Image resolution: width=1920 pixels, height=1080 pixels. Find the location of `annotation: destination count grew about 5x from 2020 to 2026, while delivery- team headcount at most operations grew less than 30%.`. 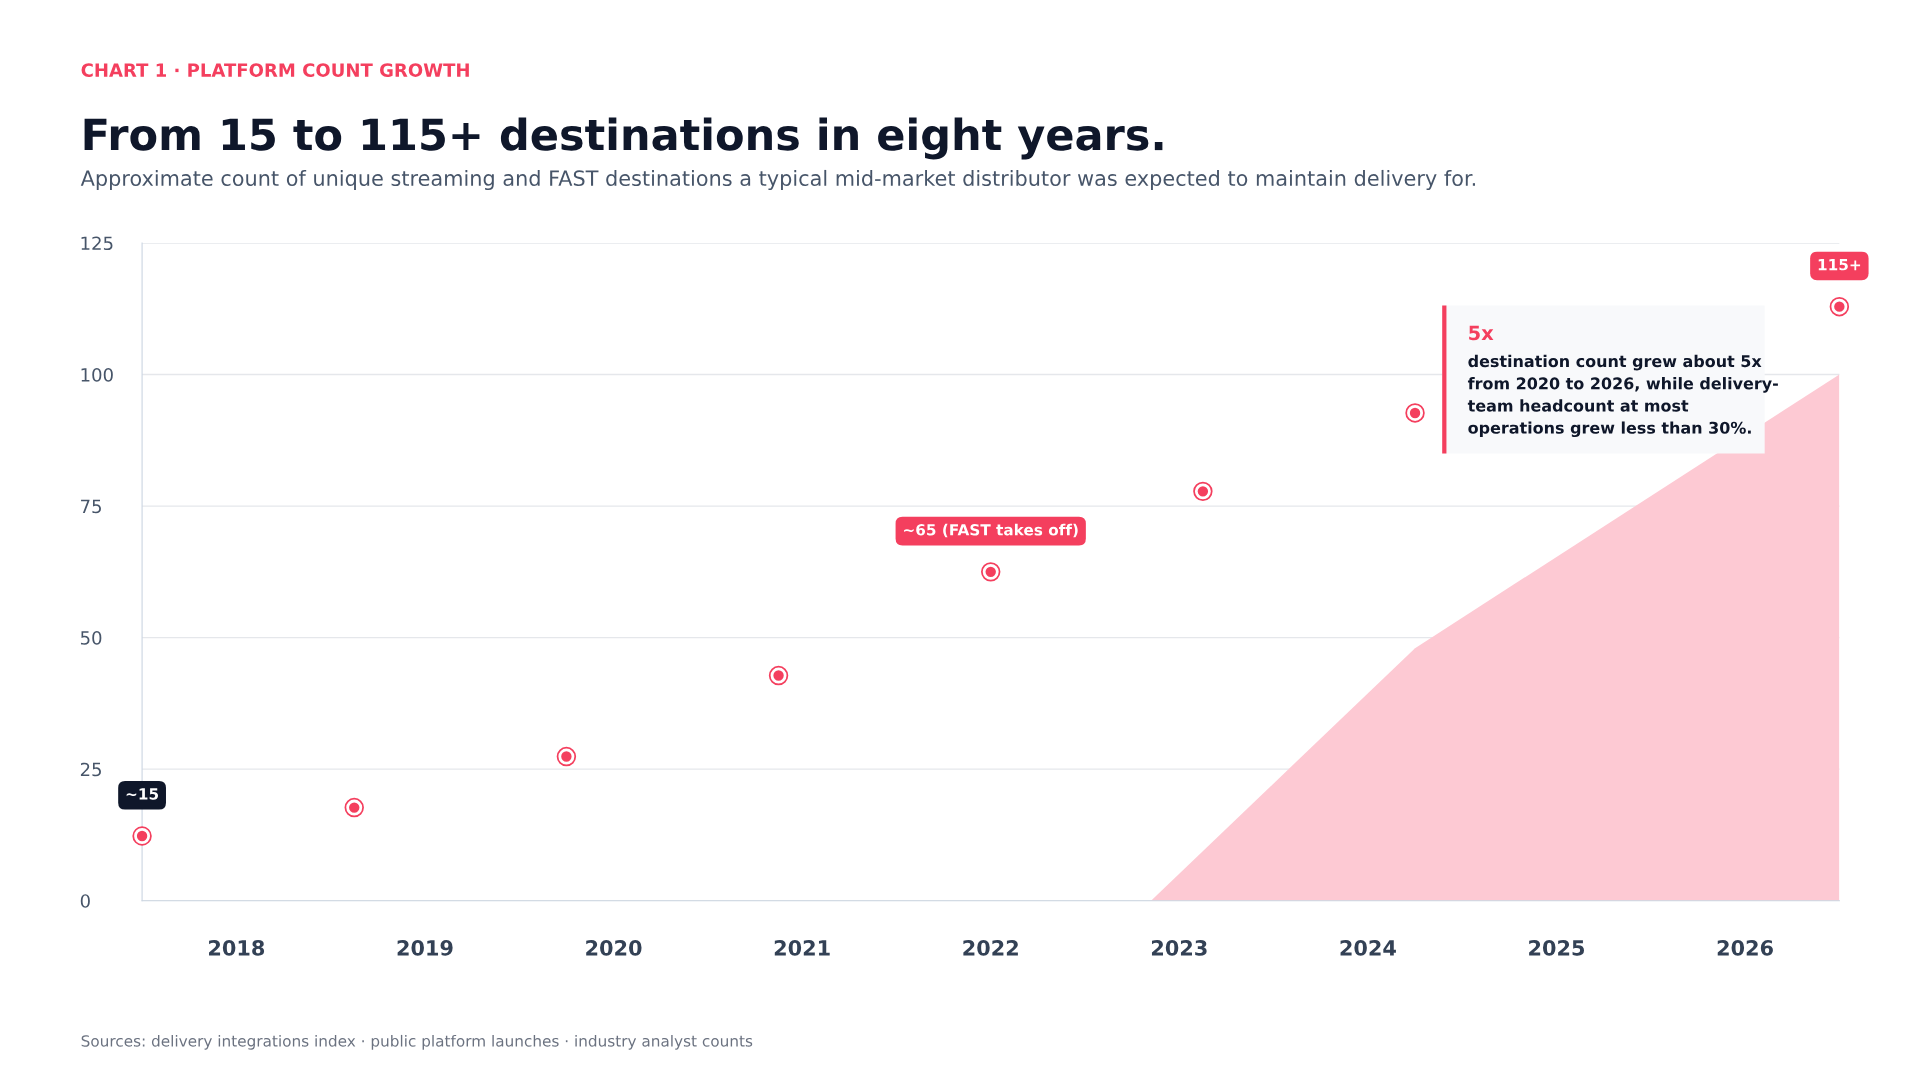

annotation: destination count grew about 5x from 2020 to 2026, while delivery- team headcount at most operations grew less than 30%. is located at coordinates (1622, 396).